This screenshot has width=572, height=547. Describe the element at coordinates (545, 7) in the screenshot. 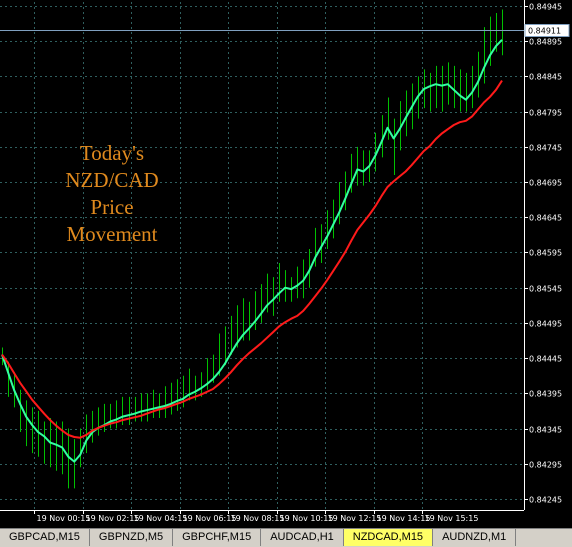

I see `price-tick-label: 0.84945` at that location.